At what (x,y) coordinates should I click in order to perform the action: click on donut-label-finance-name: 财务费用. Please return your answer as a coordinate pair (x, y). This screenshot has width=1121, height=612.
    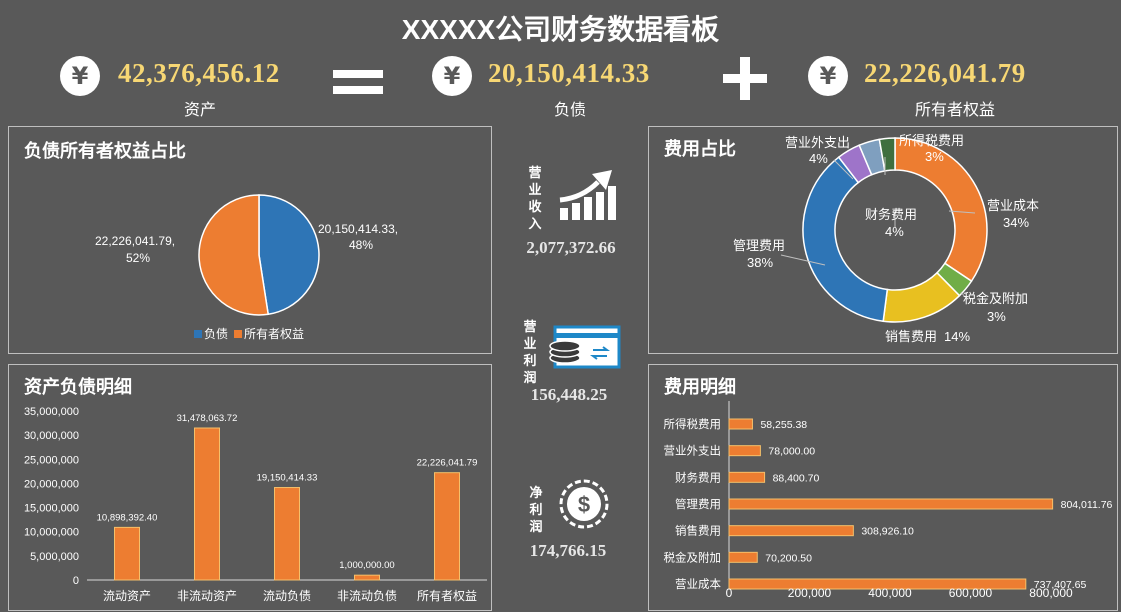
    Looking at the image, I should click on (891, 214).